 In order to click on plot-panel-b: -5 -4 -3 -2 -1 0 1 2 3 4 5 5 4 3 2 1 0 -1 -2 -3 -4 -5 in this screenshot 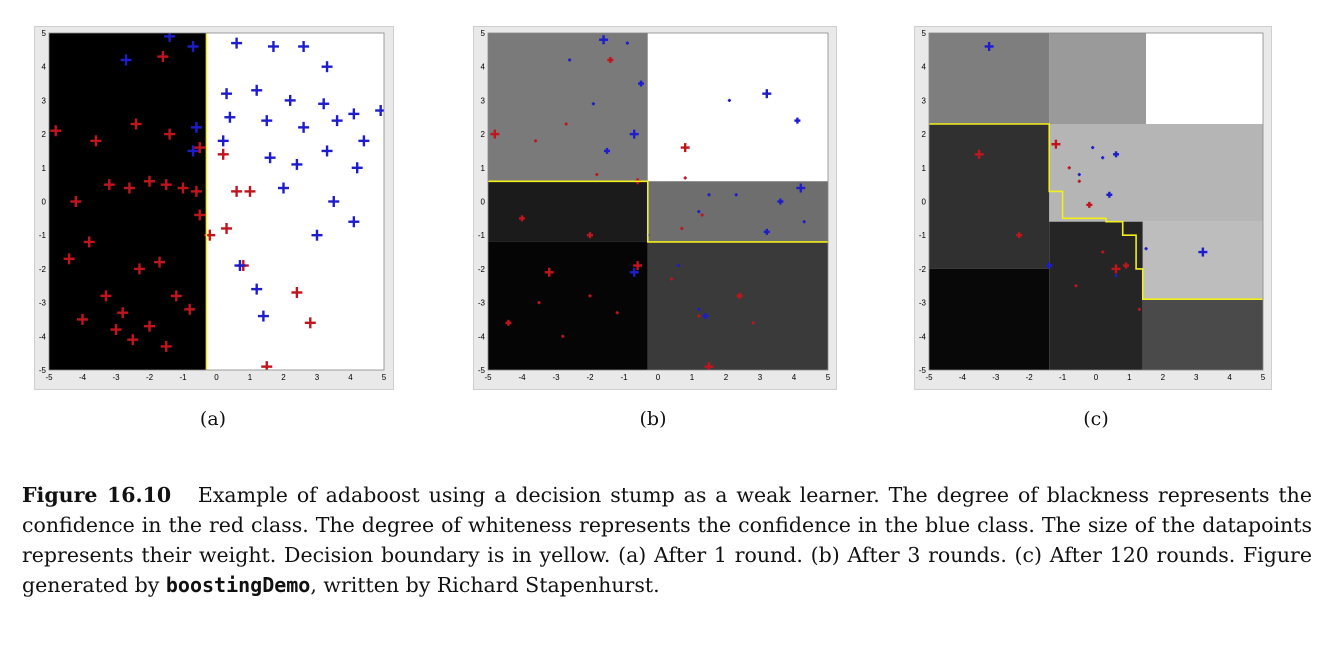, I will do `click(655, 208)`.